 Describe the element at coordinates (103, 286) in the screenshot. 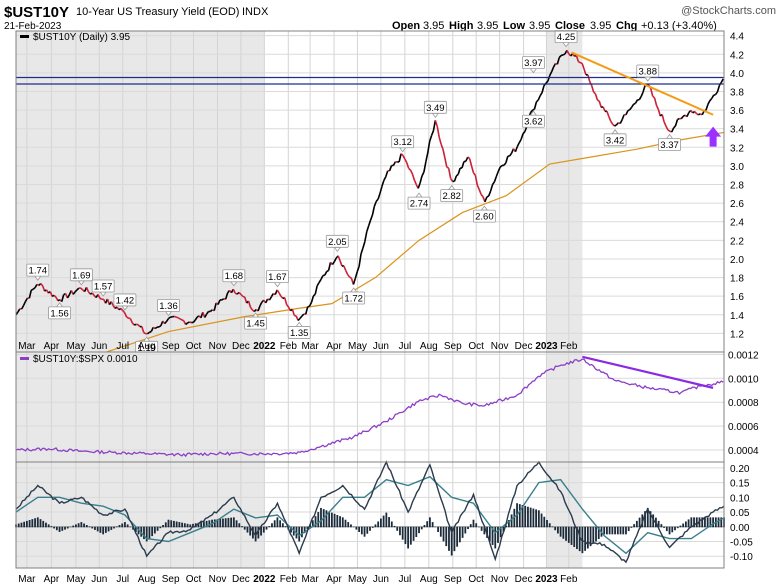

I see `value-label: 1.57` at that location.